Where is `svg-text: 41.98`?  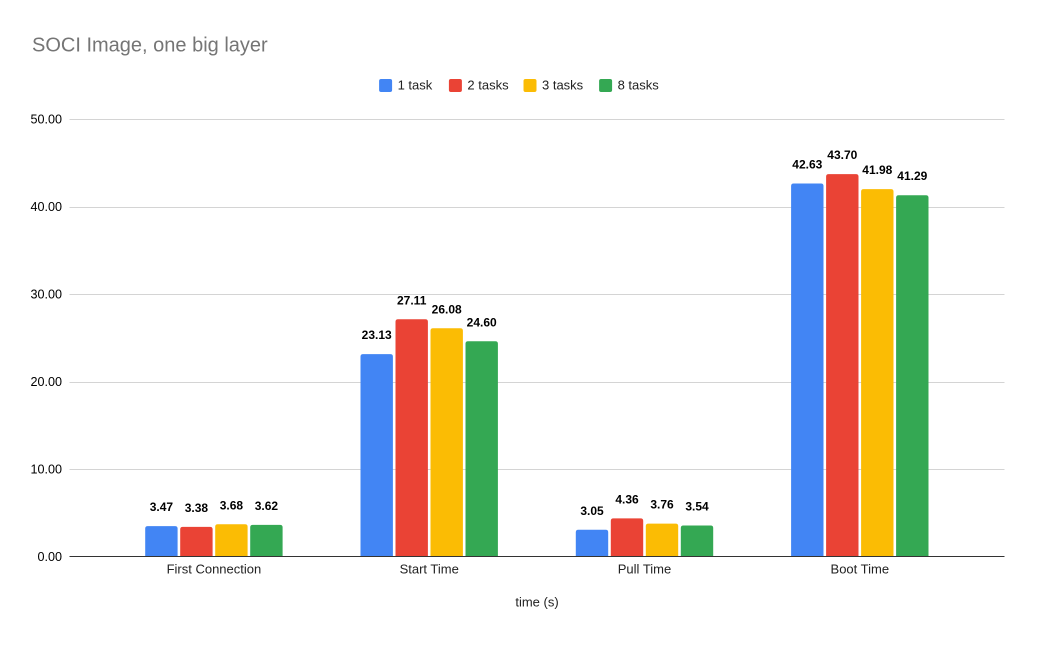
svg-text: 41.98 is located at coordinates (877, 170).